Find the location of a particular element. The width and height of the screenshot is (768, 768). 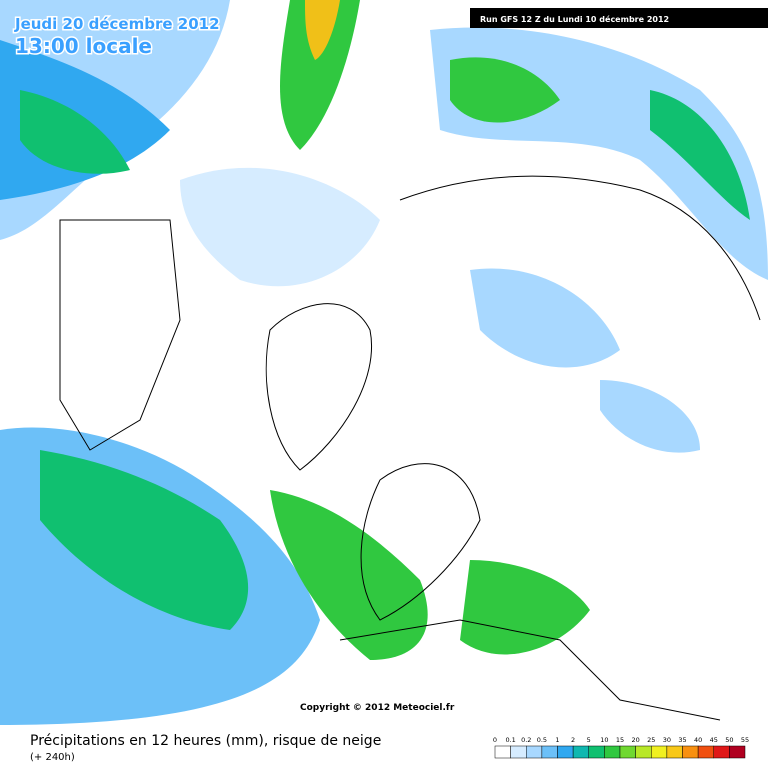

legend-label: 0.1 is located at coordinates (510, 740).